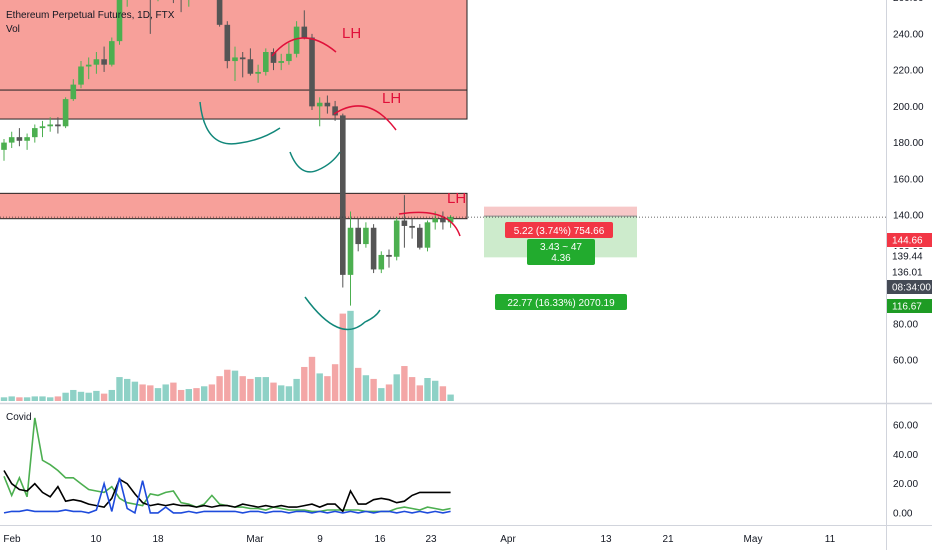  What do you see at coordinates (234, 47) in the screenshot?
I see `upper-resistance-zone` at bounding box center [234, 47].